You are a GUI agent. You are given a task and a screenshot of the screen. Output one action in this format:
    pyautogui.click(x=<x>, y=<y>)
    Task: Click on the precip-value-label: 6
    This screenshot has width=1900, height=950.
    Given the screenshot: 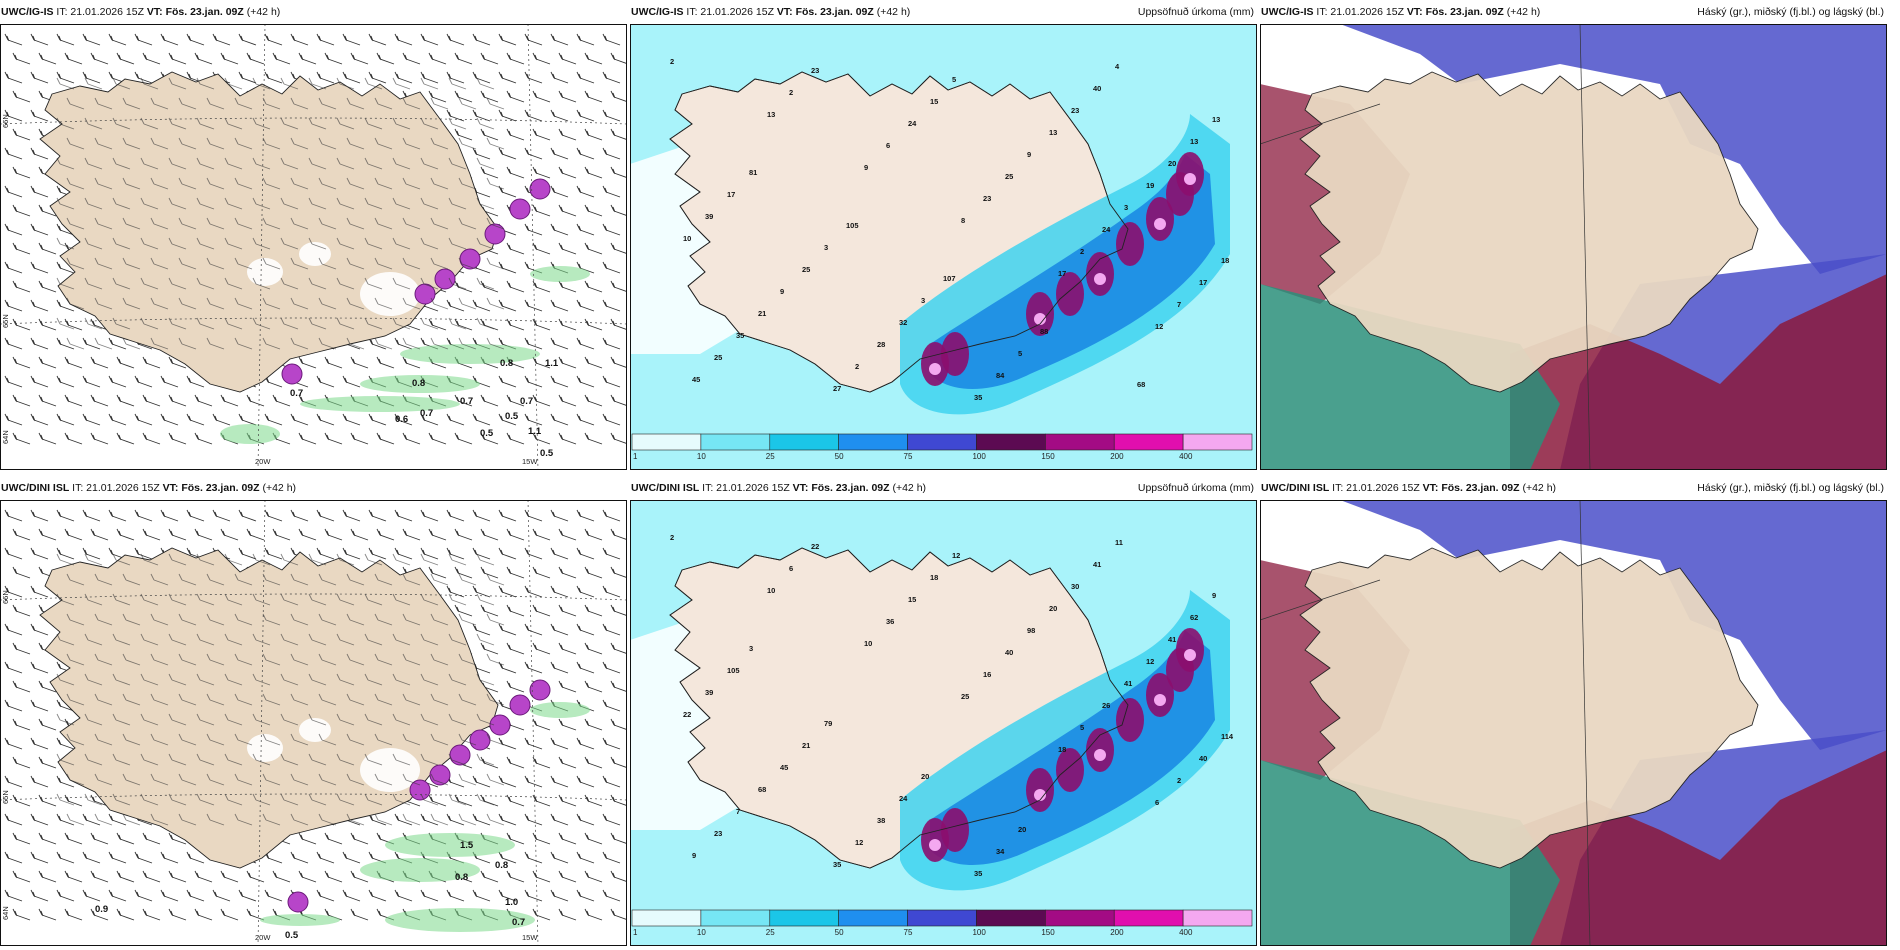 What is the action you would take?
    pyautogui.click(x=791, y=568)
    